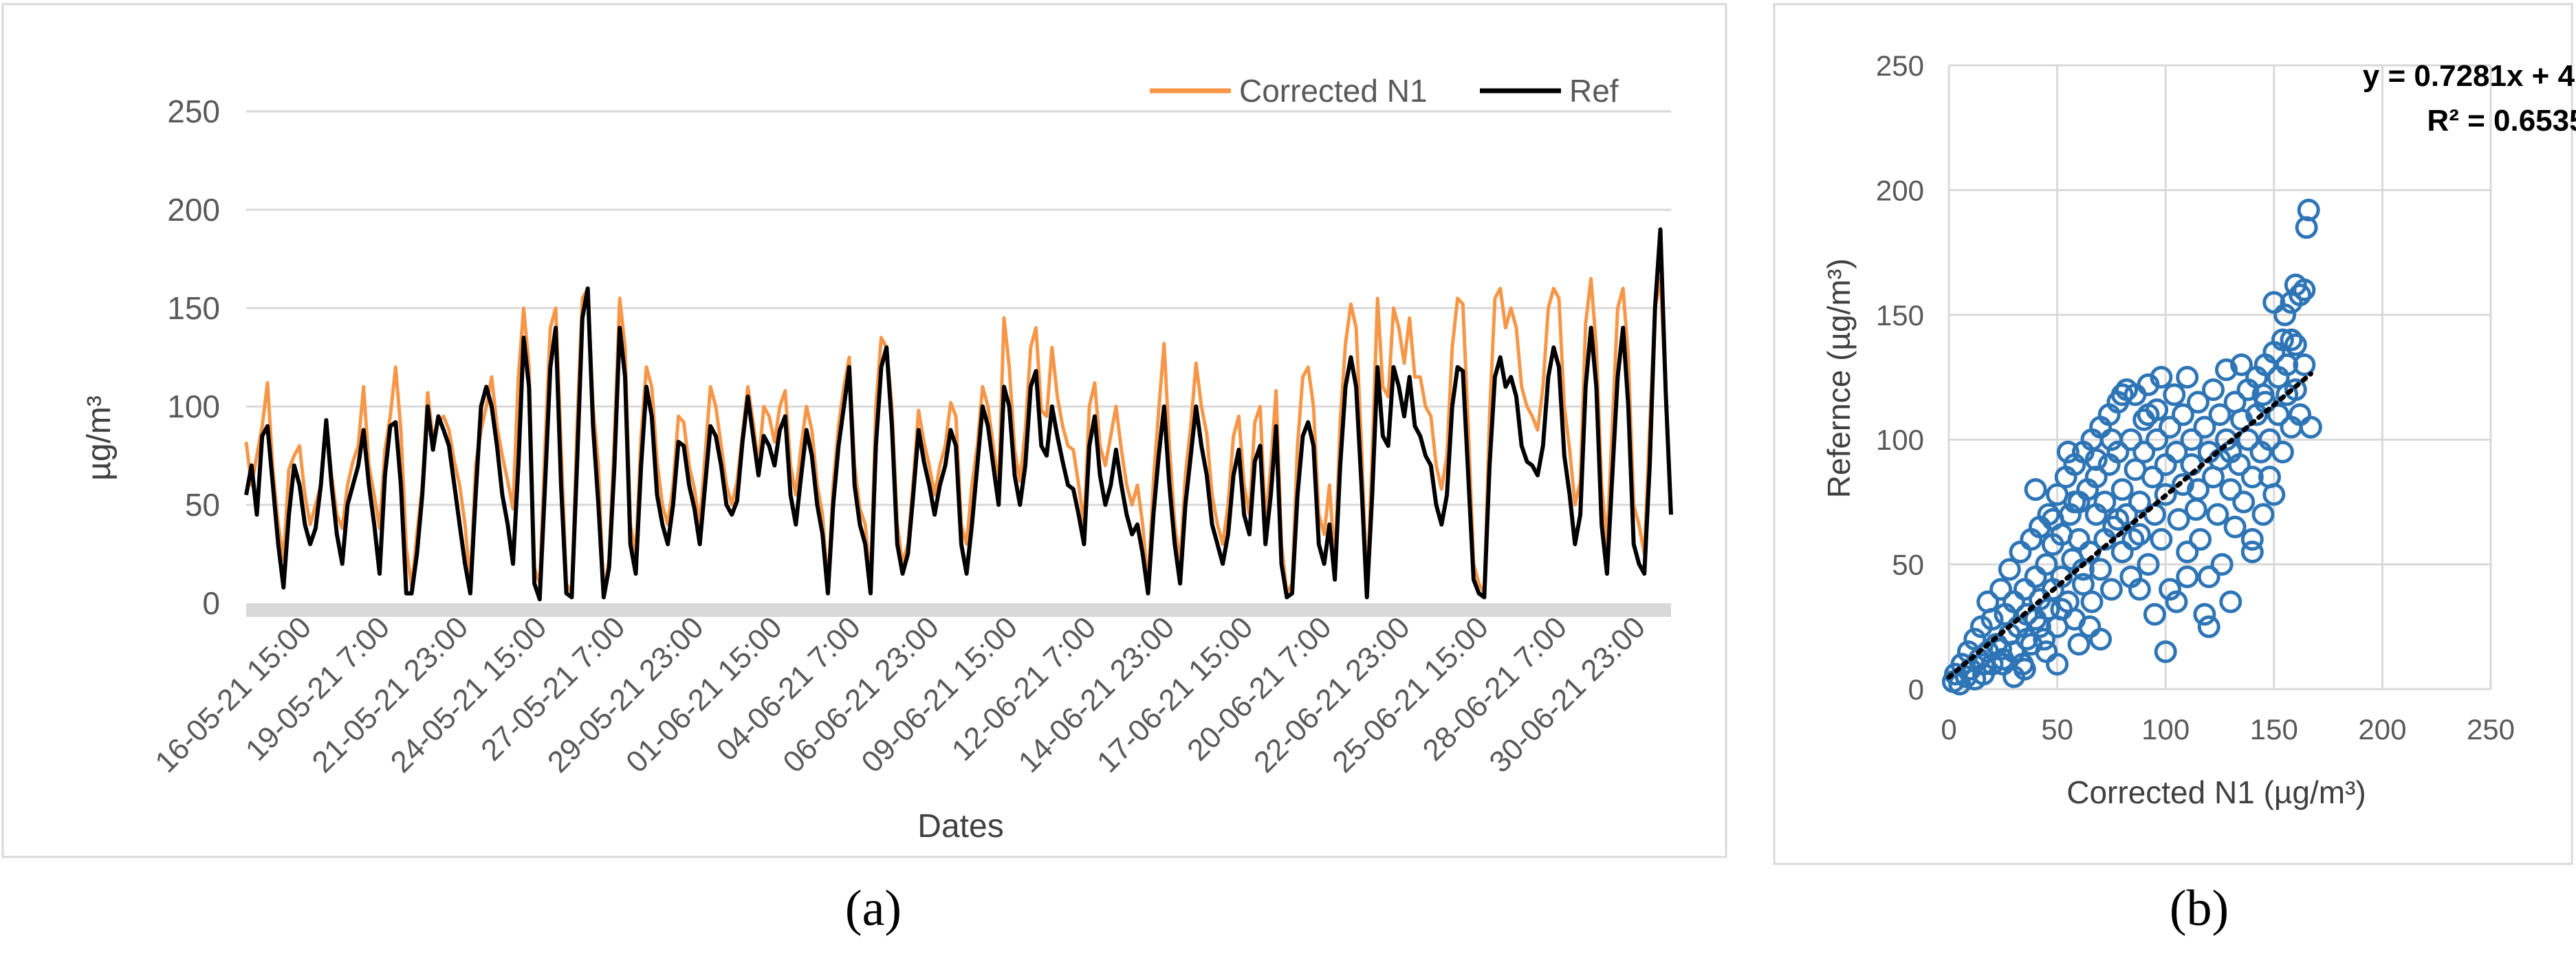  Describe the element at coordinates (1333, 91) in the screenshot. I see `legend-label-corrected-n1: Corrected N1` at that location.